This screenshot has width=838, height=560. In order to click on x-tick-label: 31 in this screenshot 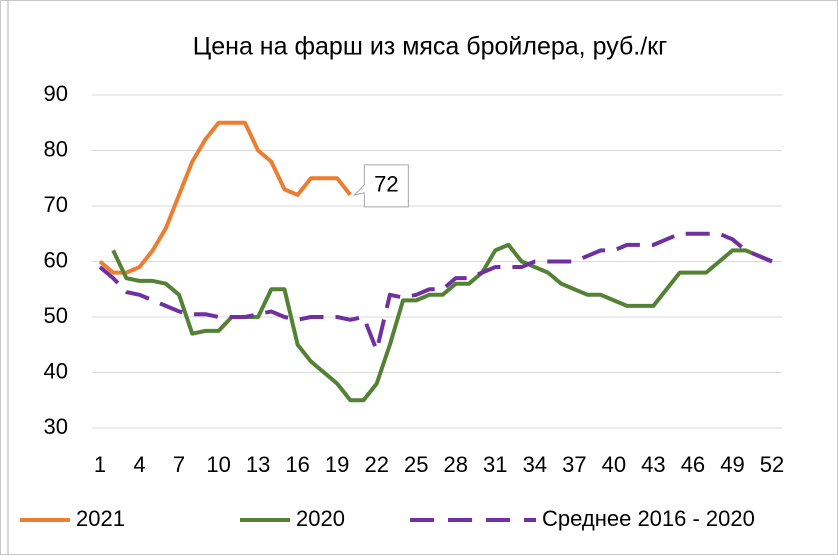, I will do `click(495, 464)`.